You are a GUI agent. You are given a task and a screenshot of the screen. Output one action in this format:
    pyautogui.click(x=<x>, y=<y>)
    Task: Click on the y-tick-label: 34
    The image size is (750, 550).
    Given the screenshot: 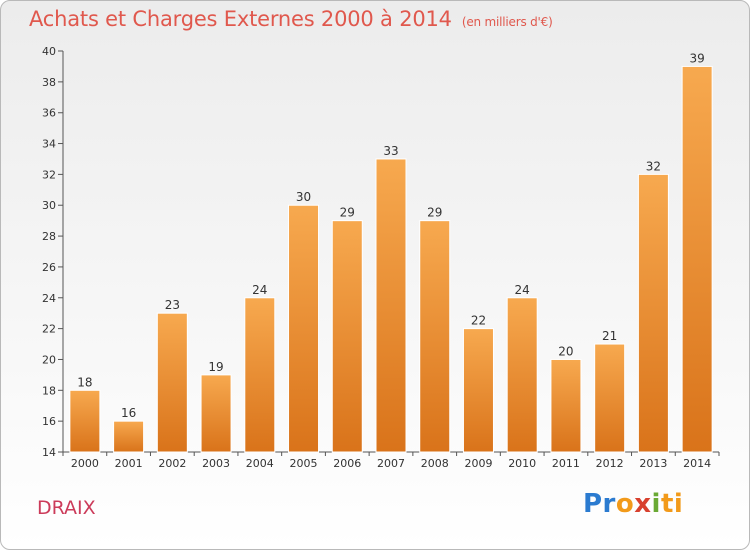 What is the action you would take?
    pyautogui.click(x=49, y=144)
    